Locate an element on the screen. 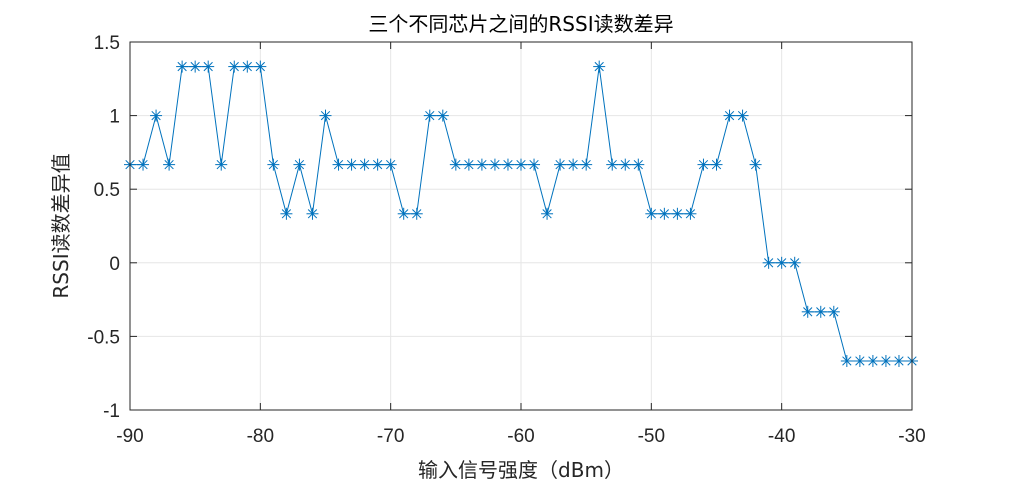 The image size is (1009, 485). x-tick-label: -90 is located at coordinates (129, 436).